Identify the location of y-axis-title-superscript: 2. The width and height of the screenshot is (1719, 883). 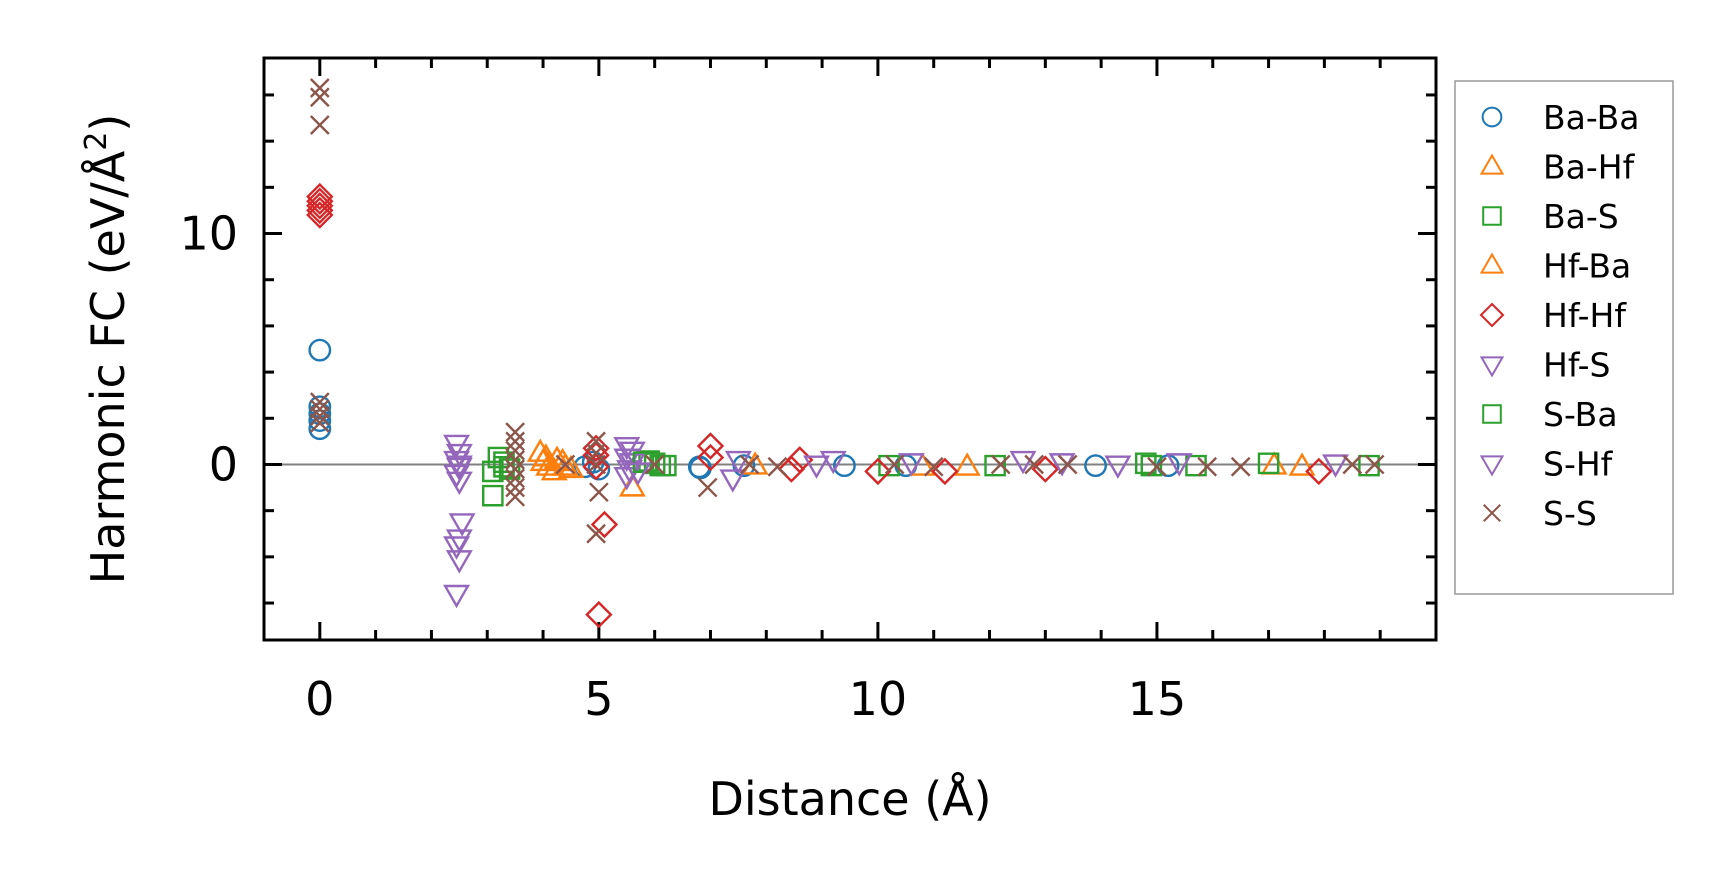
(96, 141).